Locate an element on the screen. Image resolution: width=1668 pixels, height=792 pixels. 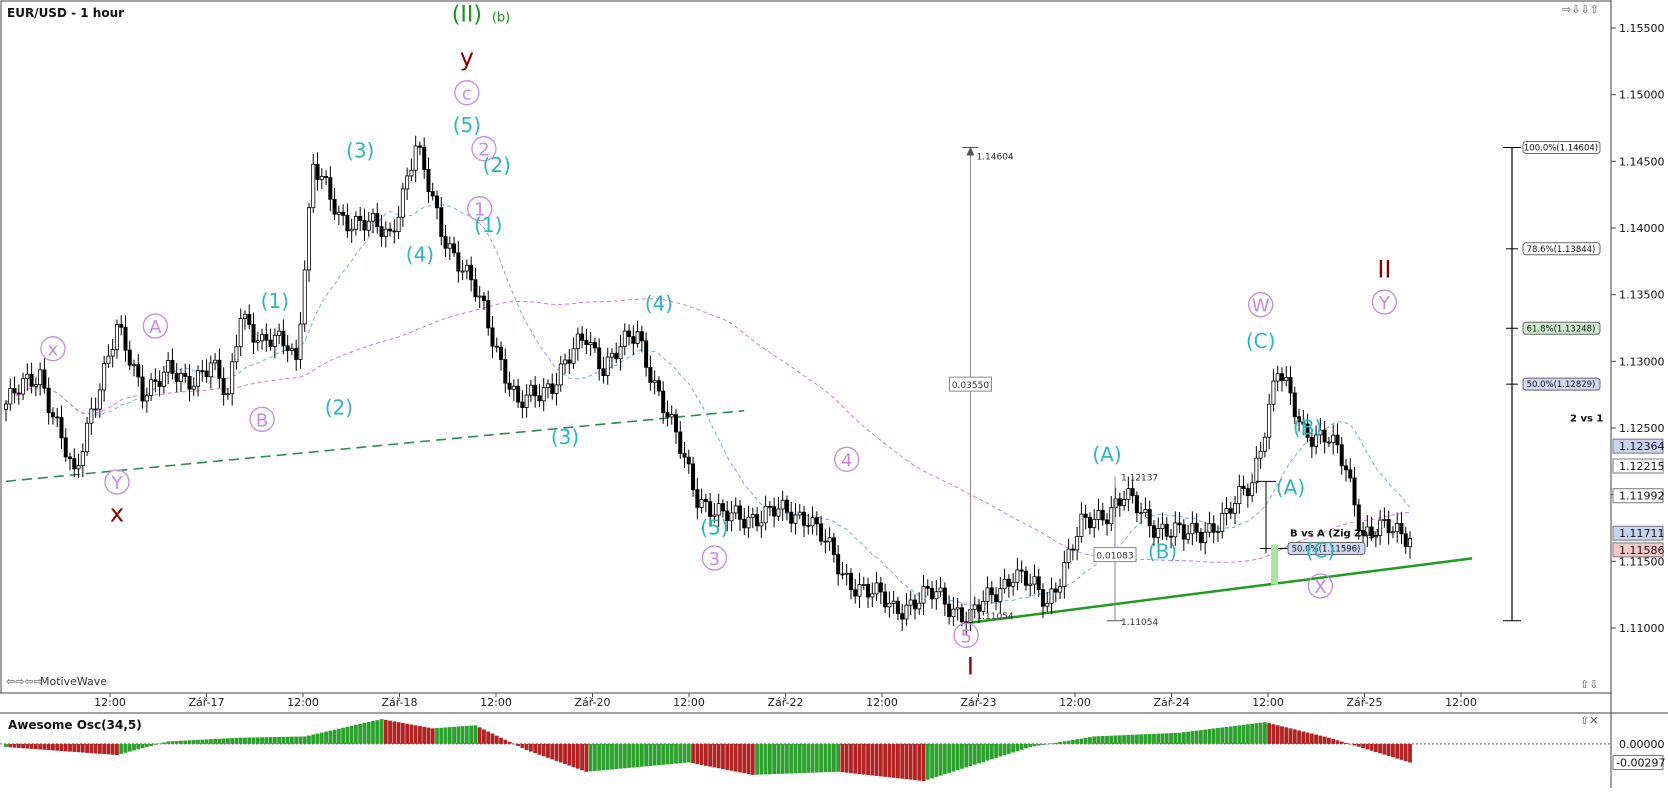
dashed-trendline is located at coordinates (375, 446).